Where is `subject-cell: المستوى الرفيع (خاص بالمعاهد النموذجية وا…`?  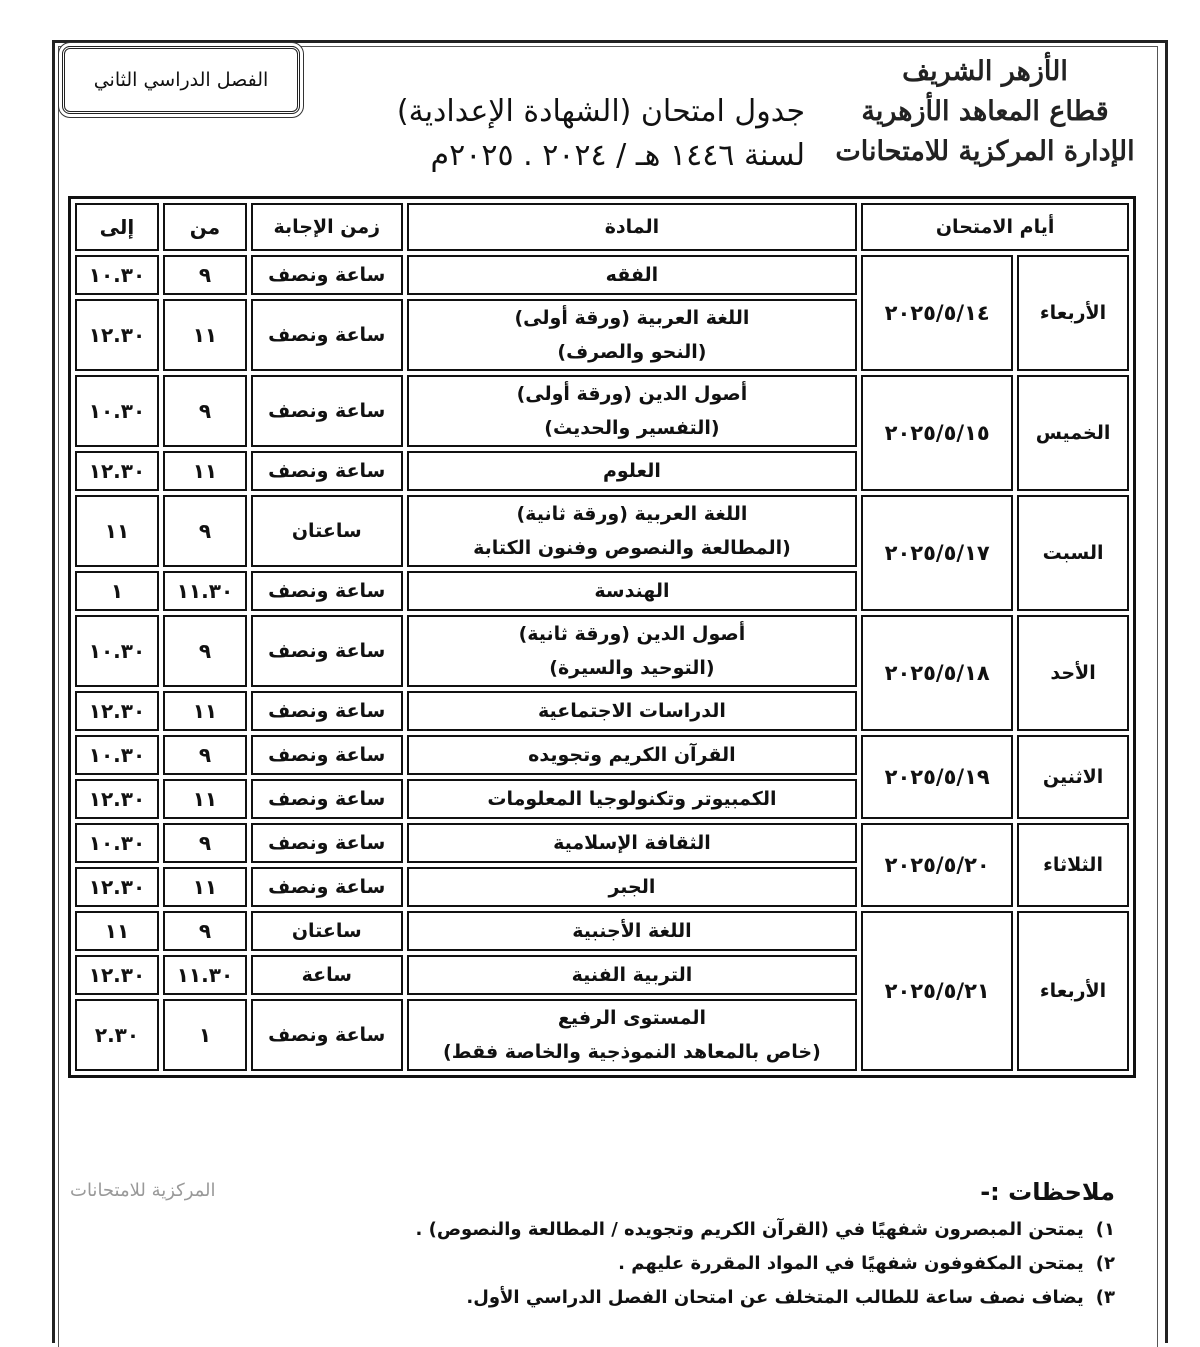 subject-cell: المستوى الرفيع (خاص بالمعاهد النموذجية وا… is located at coordinates (632, 1035).